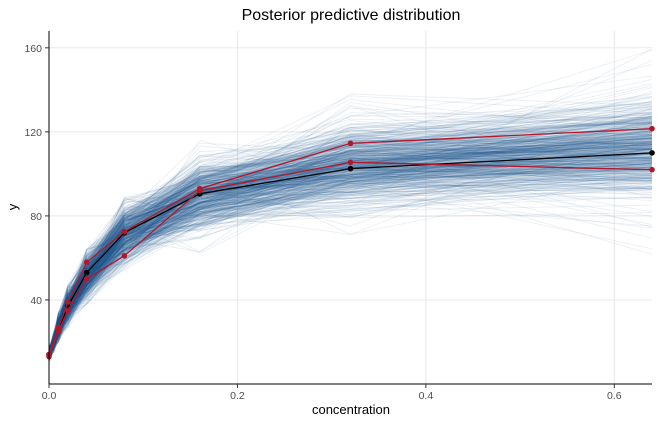  What do you see at coordinates (36, 217) in the screenshot?
I see `y-tick-label: 80` at bounding box center [36, 217].